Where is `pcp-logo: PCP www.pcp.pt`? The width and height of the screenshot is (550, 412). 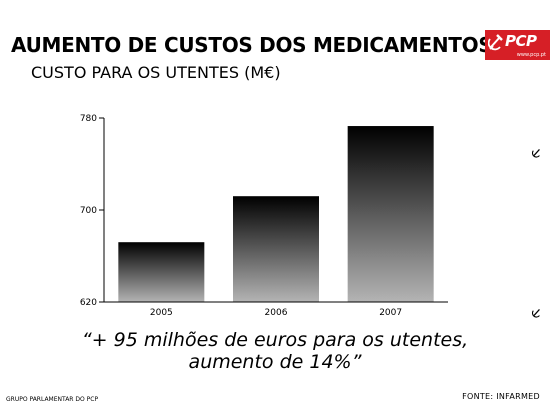
pcp-logo: PCP www.pcp.pt is located at coordinates (517, 45).